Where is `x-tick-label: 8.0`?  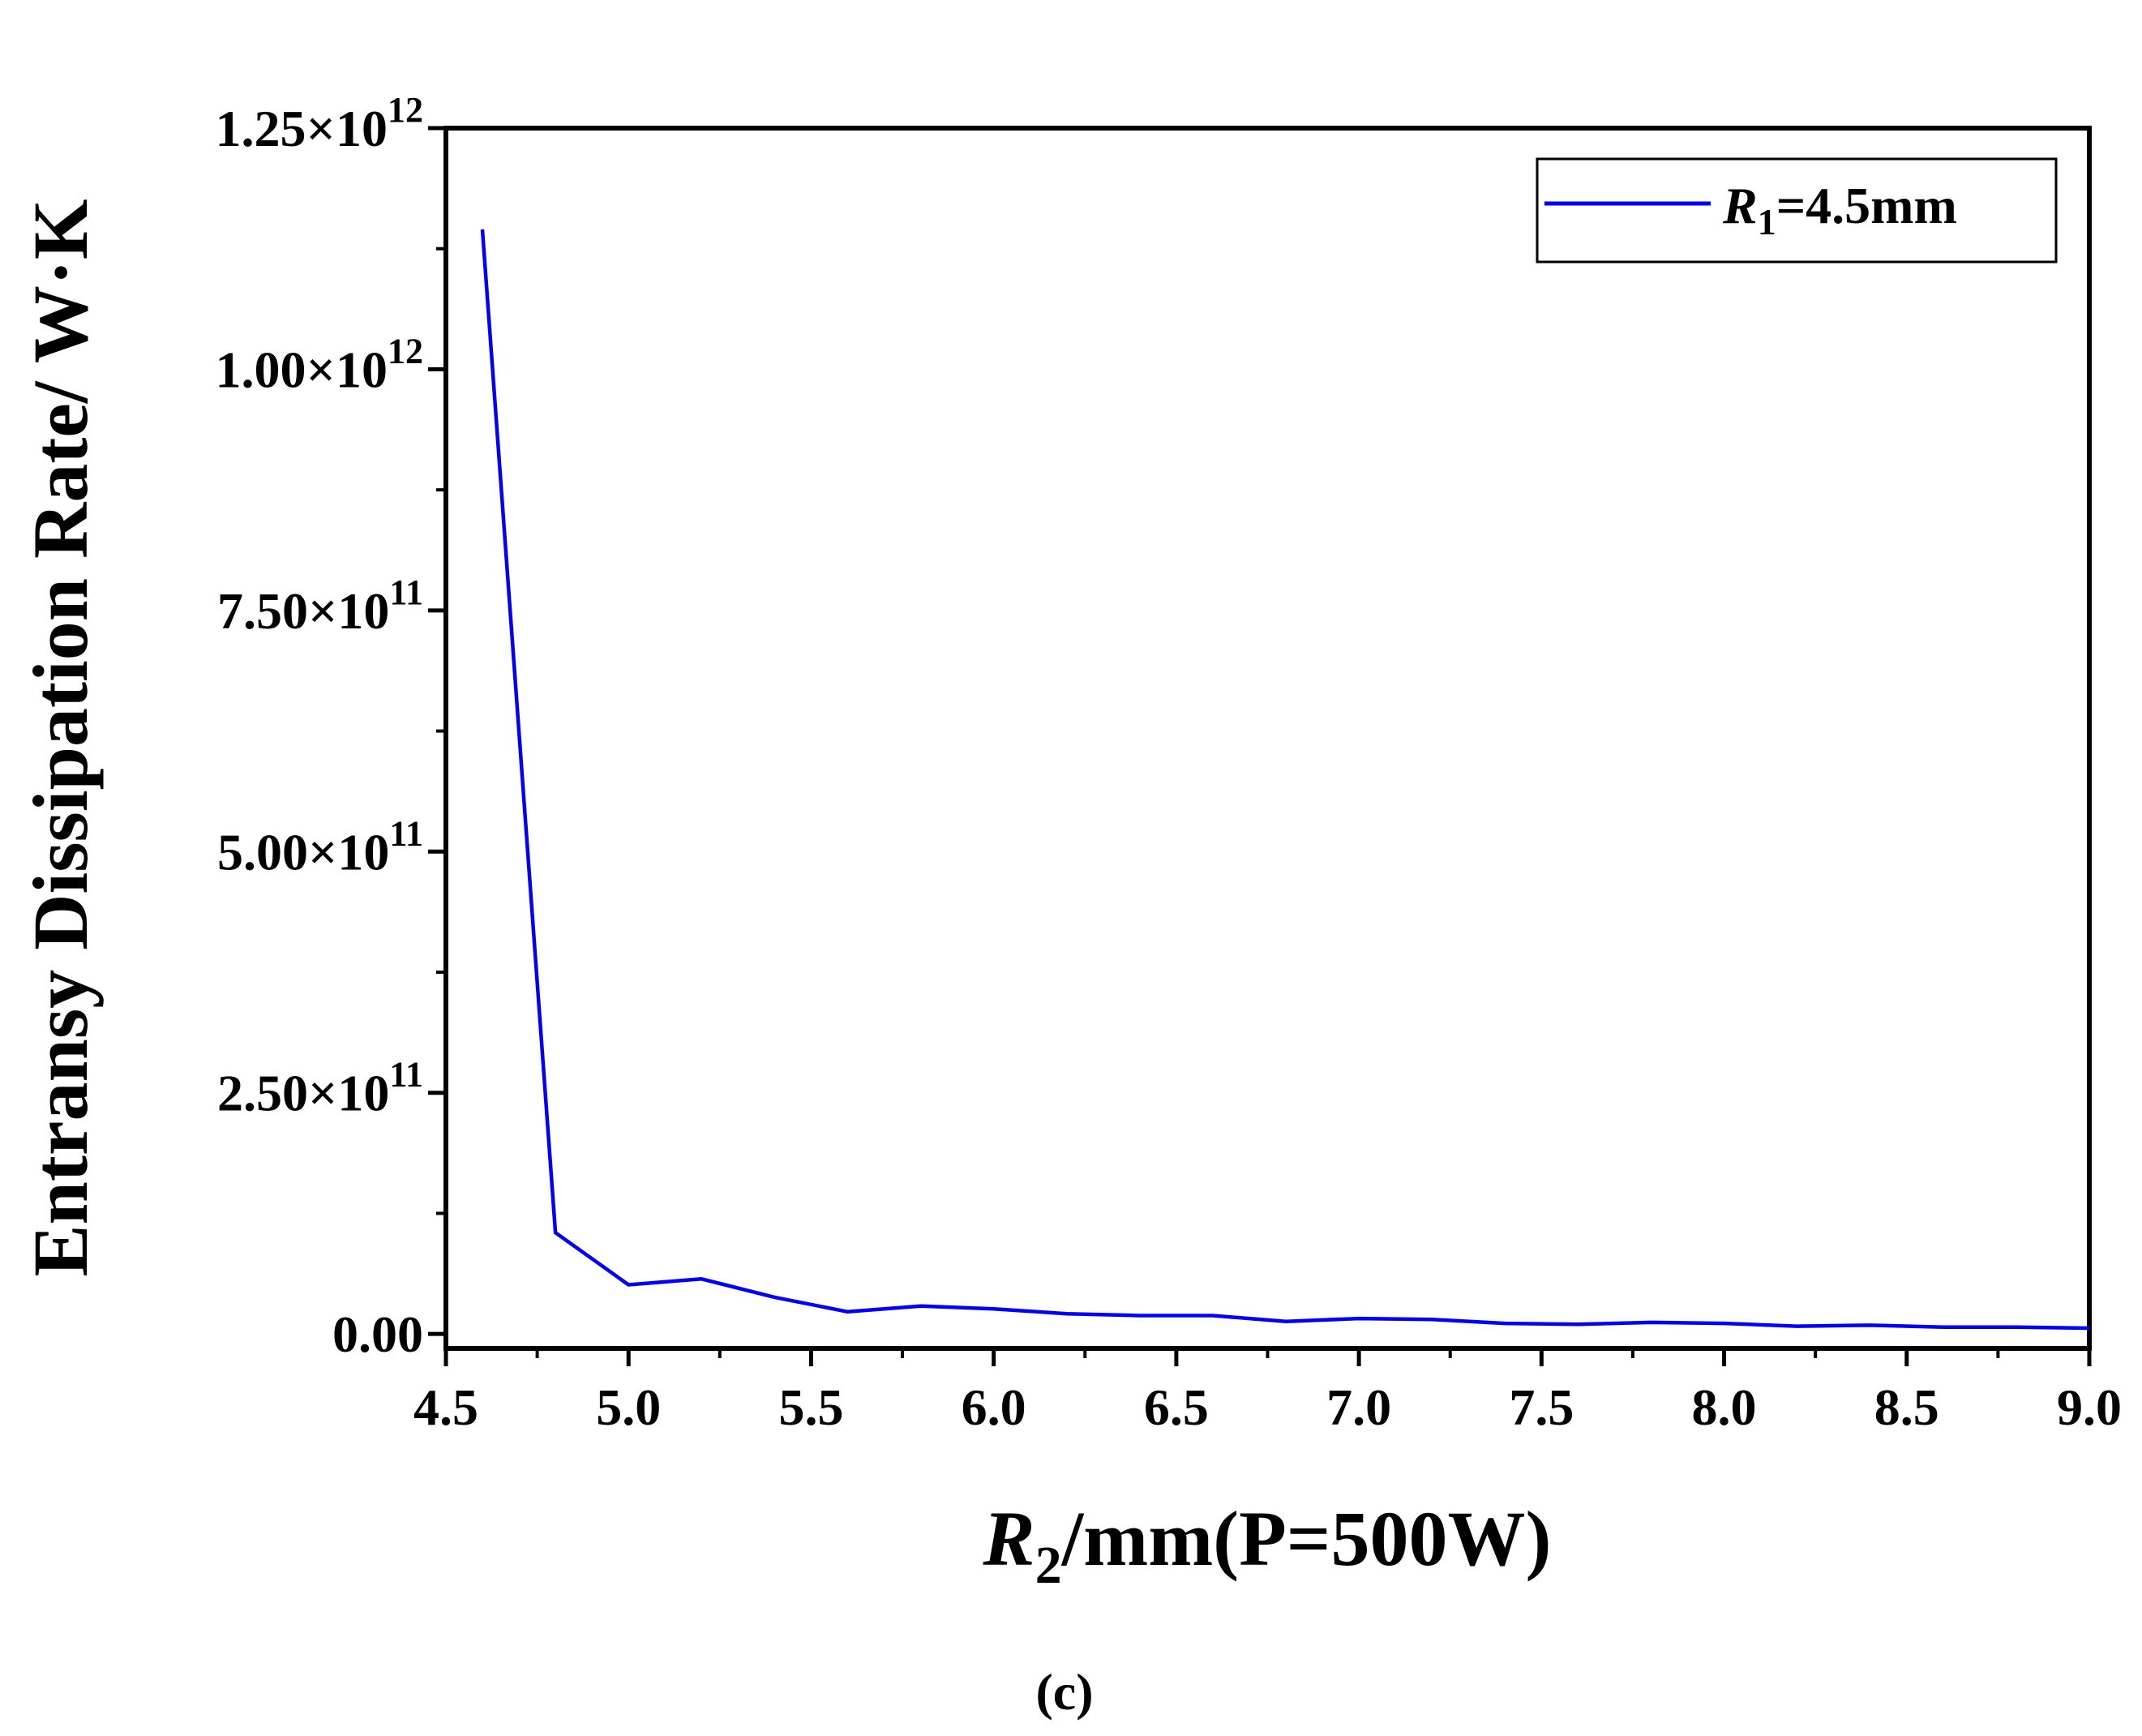
x-tick-label: 8.0 is located at coordinates (1724, 1407).